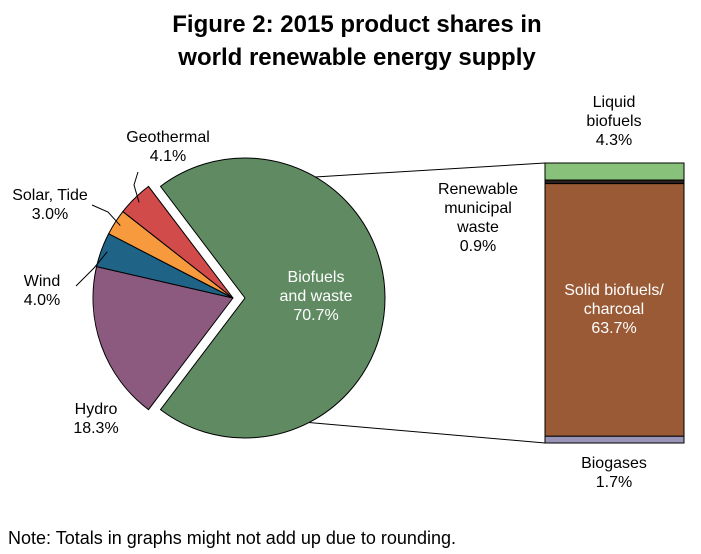 The image size is (701, 554). Describe the element at coordinates (178, 242) in the screenshot. I see `pie-slice-geothermal` at that location.